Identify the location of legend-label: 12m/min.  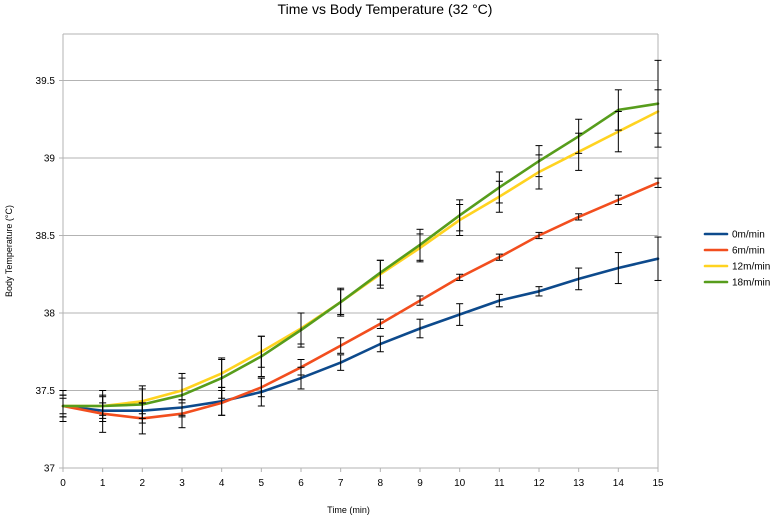
(751, 267).